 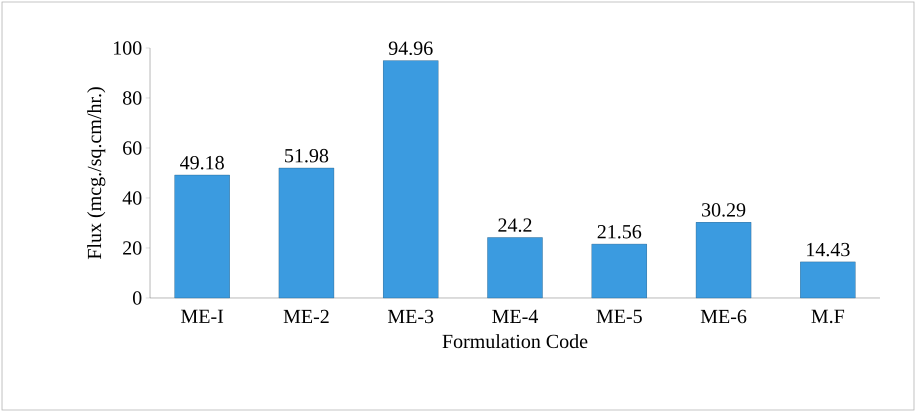 I want to click on x-tick-label: ME-4, so click(x=515, y=316).